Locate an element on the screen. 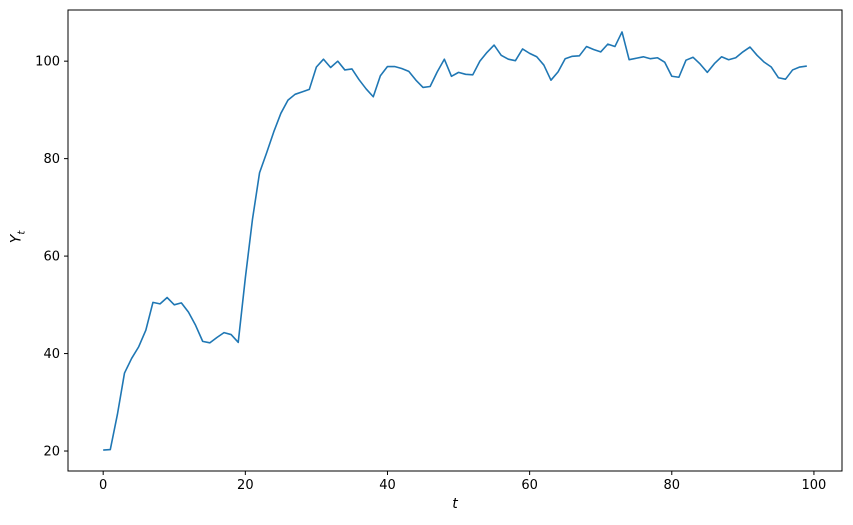 Image resolution: width=853 pixels, height=525 pixels. y-axis-label-subscript: t is located at coordinates (22, 232).